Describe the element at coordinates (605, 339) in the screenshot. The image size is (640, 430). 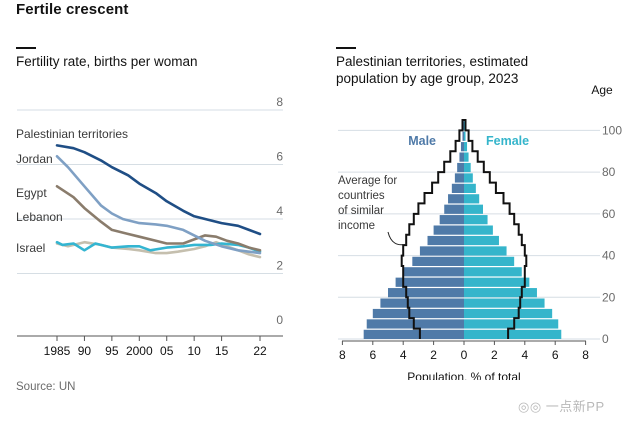
I see `age-tick-label: 0` at that location.